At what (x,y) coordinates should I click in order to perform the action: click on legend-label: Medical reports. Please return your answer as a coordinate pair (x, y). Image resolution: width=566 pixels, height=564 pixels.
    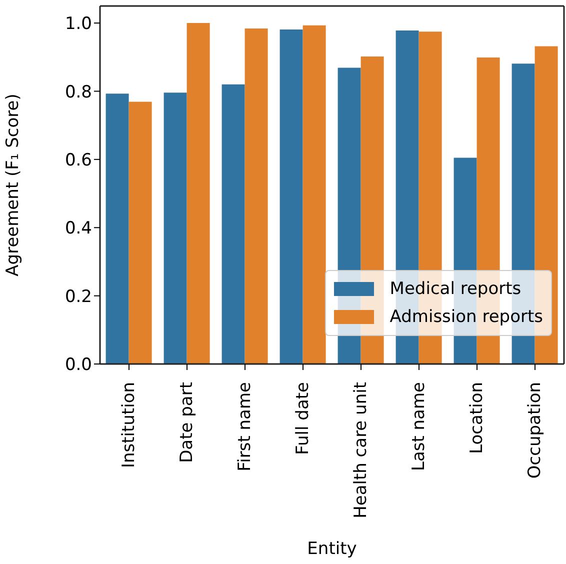
    Looking at the image, I should click on (456, 289).